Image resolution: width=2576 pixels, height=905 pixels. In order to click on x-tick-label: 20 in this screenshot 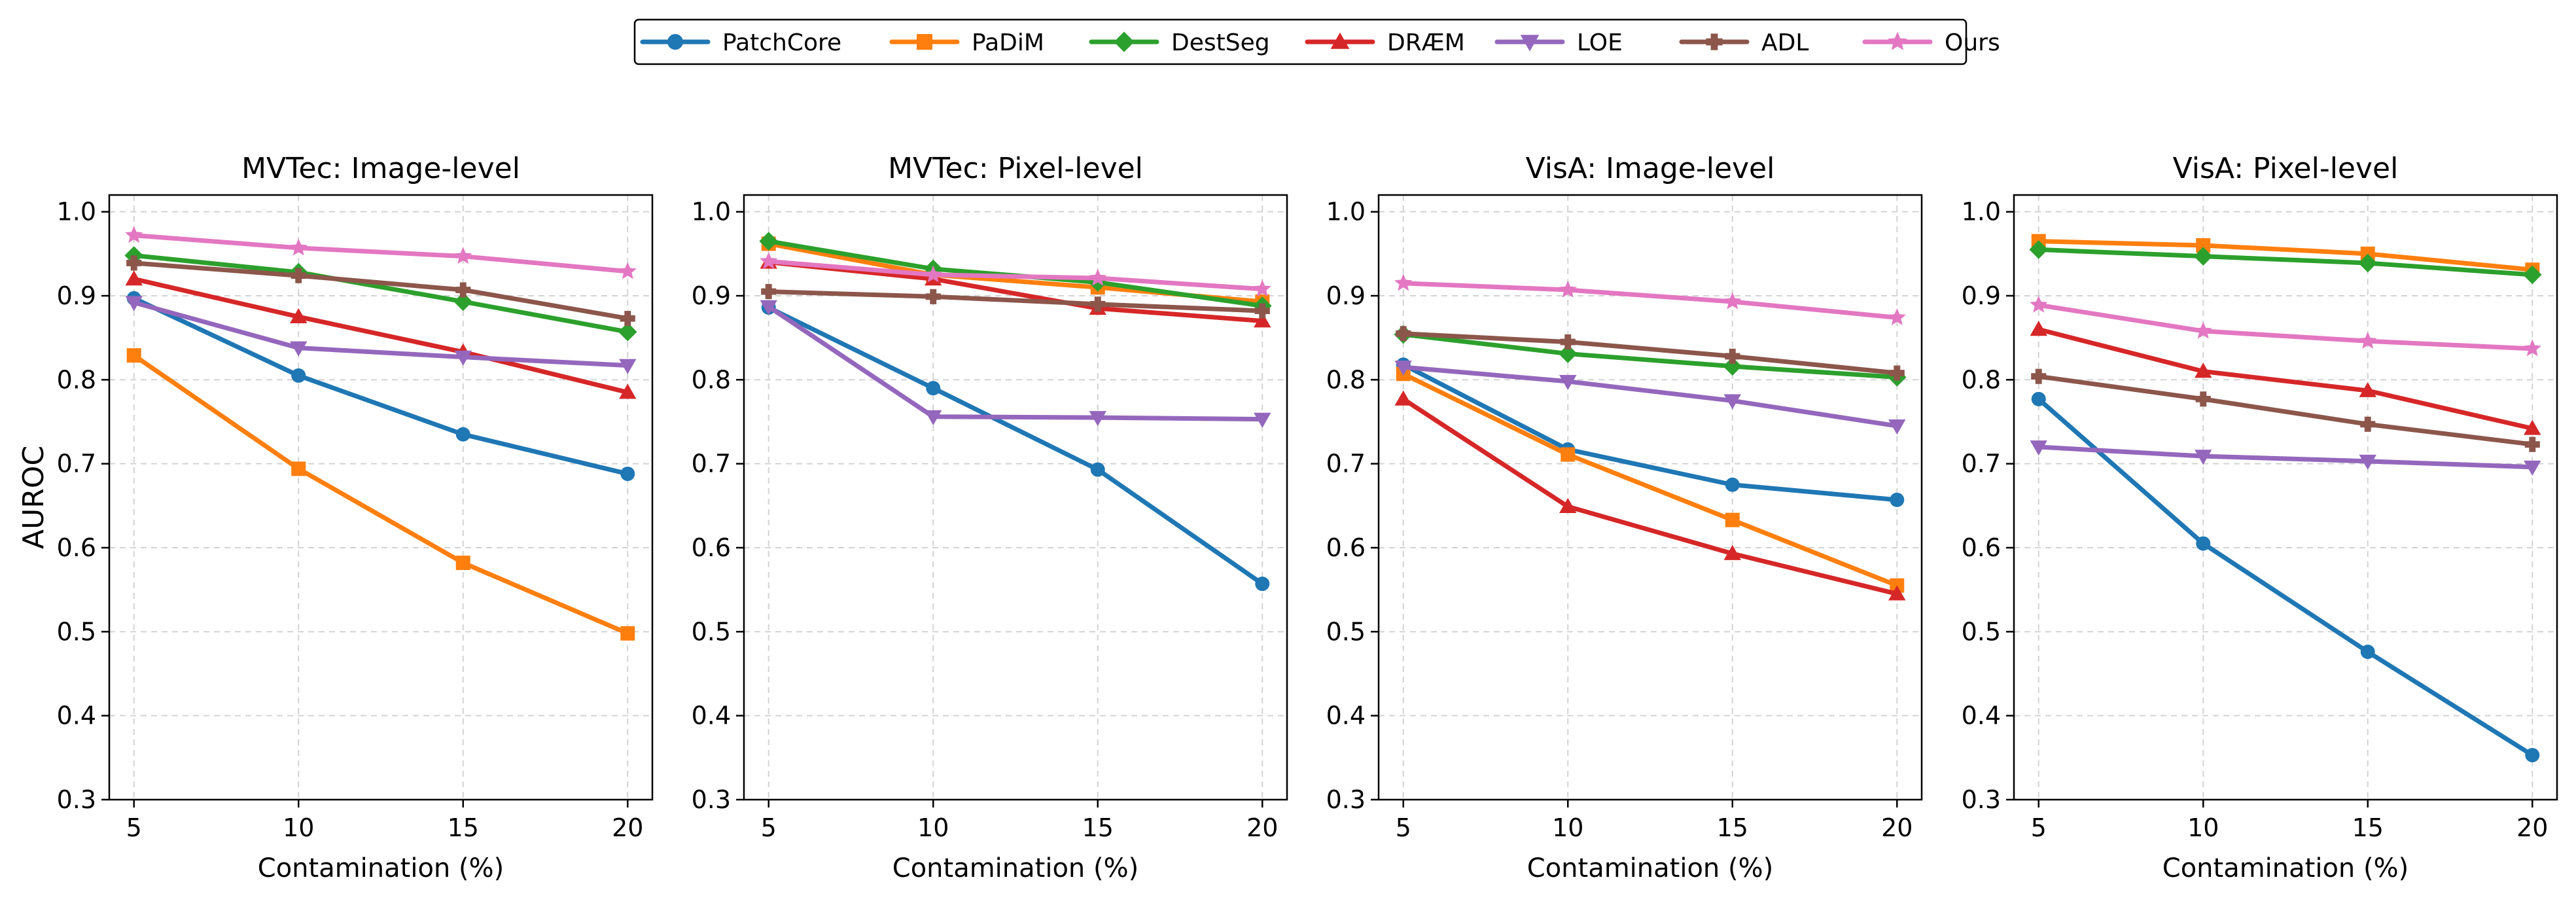, I will do `click(1262, 827)`.